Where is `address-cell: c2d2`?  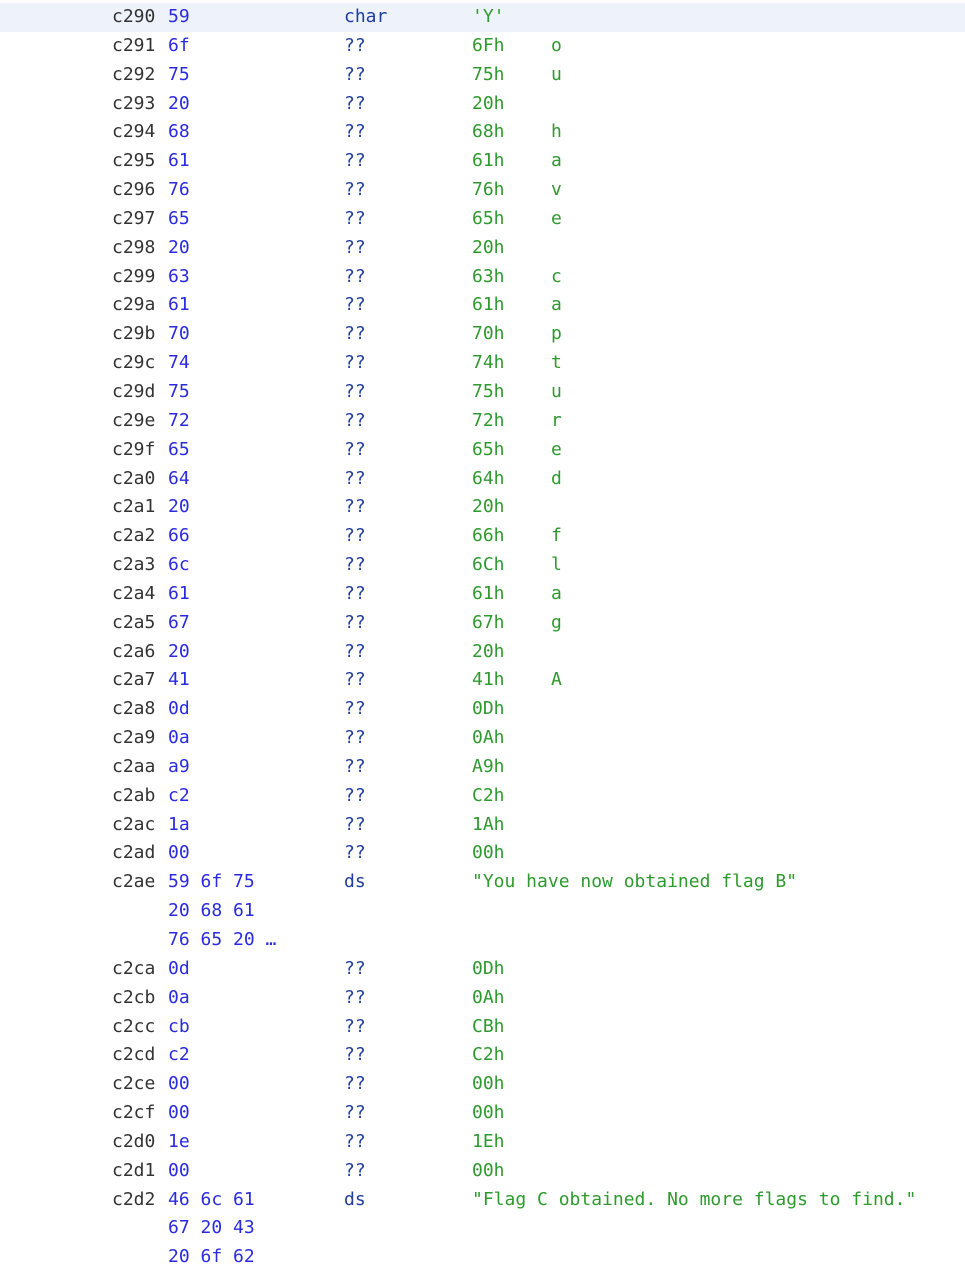 address-cell: c2d2 is located at coordinates (134, 1199).